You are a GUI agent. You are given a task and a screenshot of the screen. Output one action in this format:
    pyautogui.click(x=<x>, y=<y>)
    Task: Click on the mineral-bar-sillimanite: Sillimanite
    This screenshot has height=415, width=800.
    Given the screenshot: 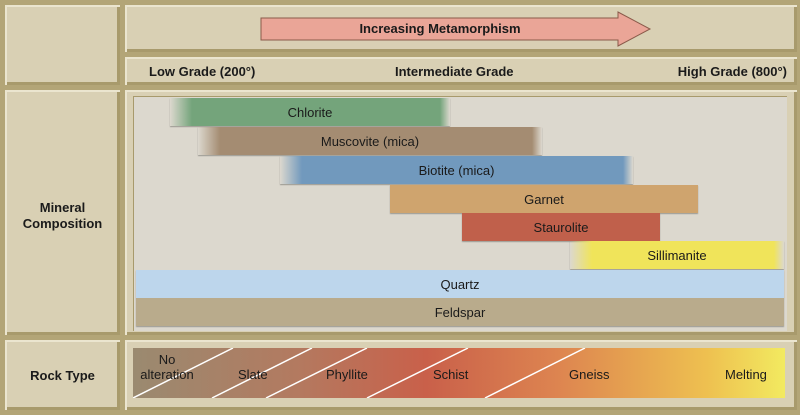 What is the action you would take?
    pyautogui.click(x=677, y=255)
    